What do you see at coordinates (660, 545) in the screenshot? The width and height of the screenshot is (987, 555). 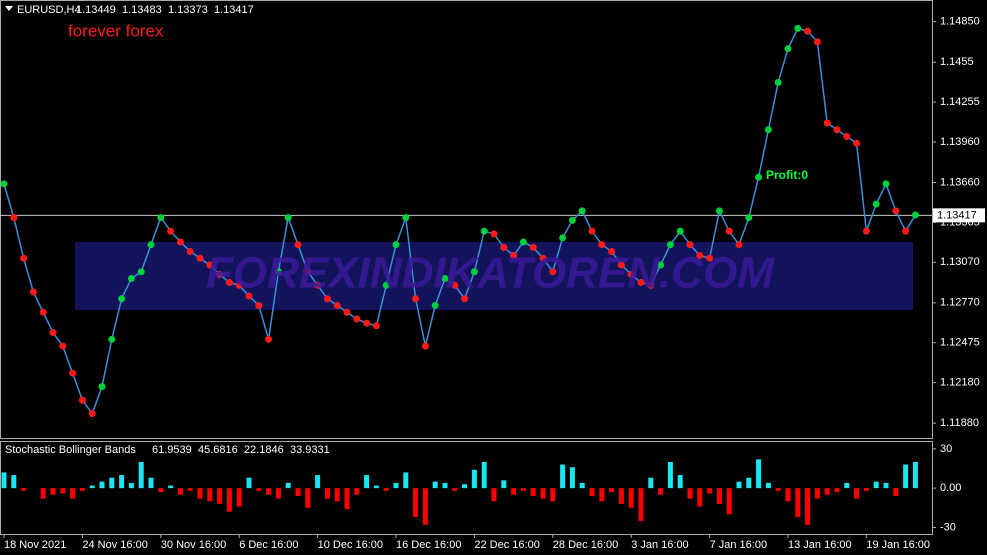 I see `x-tick-label: 3 Jan 16:00` at bounding box center [660, 545].